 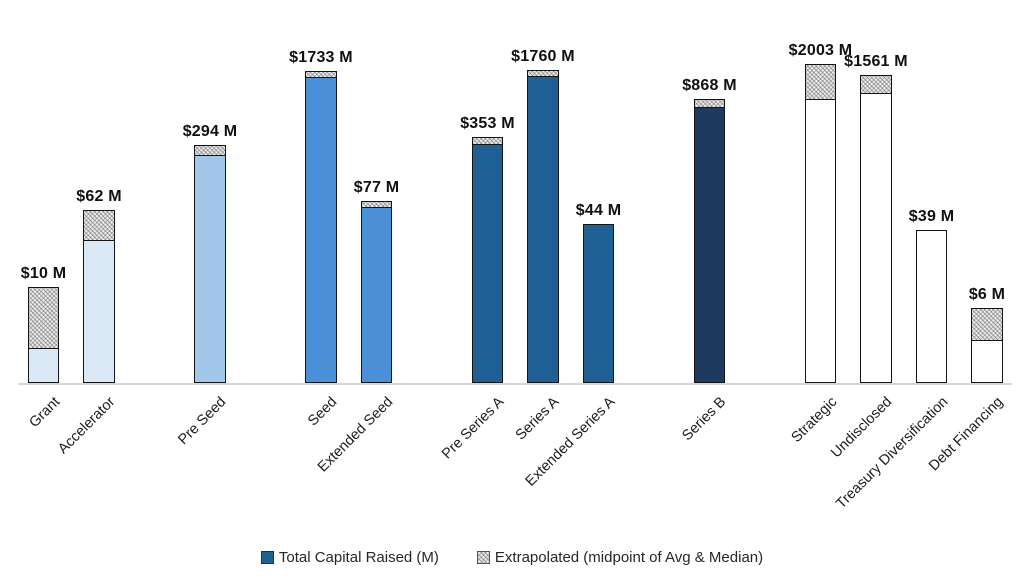 I want to click on bar-undisclosed, so click(x=876, y=228).